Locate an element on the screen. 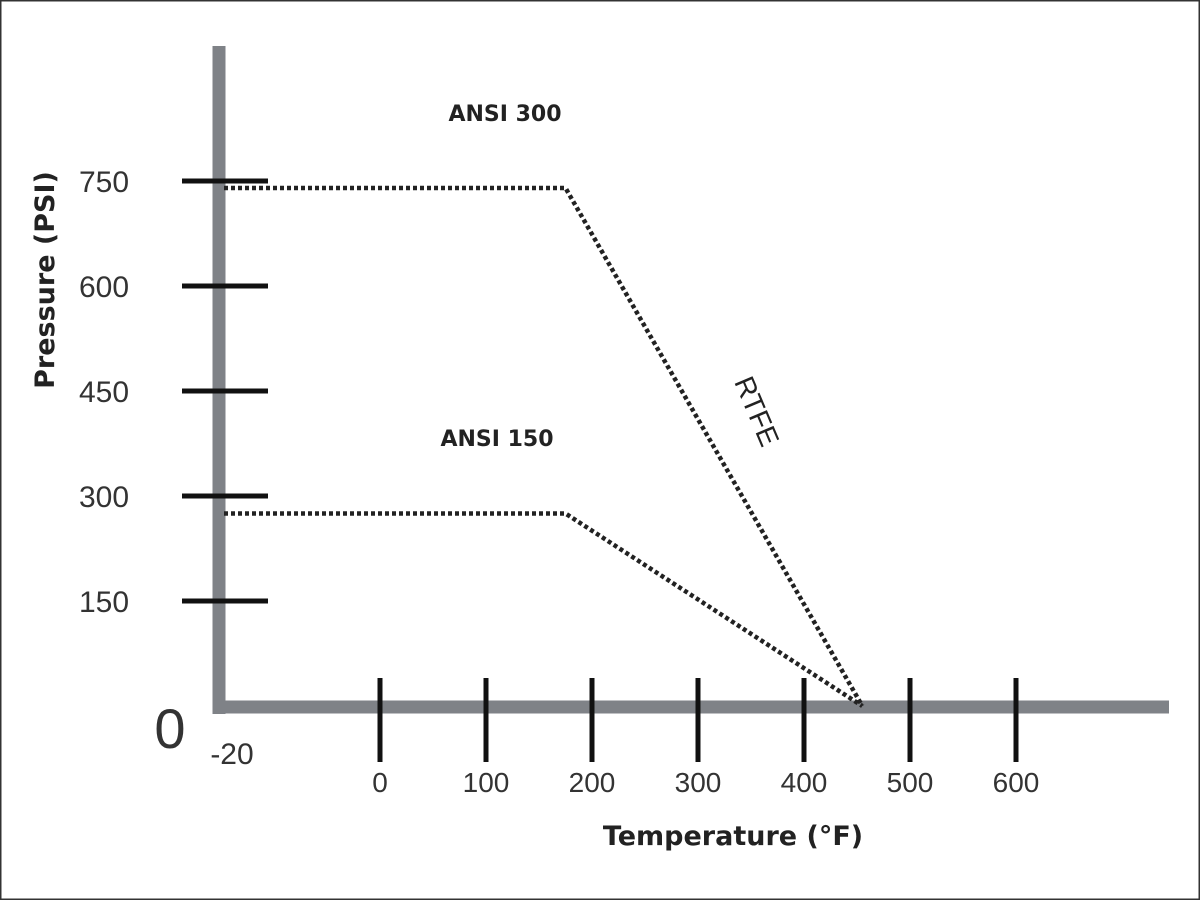  x-tick-label: 600 is located at coordinates (1016, 782).